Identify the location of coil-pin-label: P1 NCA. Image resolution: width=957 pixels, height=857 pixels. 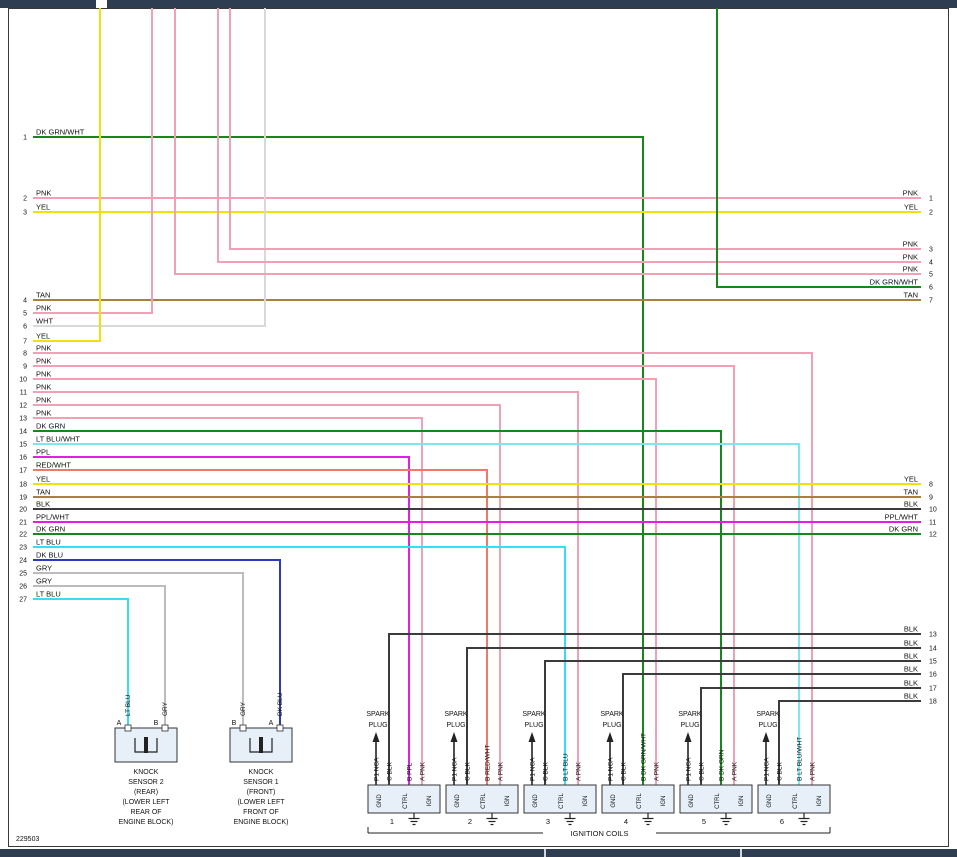
(611, 769).